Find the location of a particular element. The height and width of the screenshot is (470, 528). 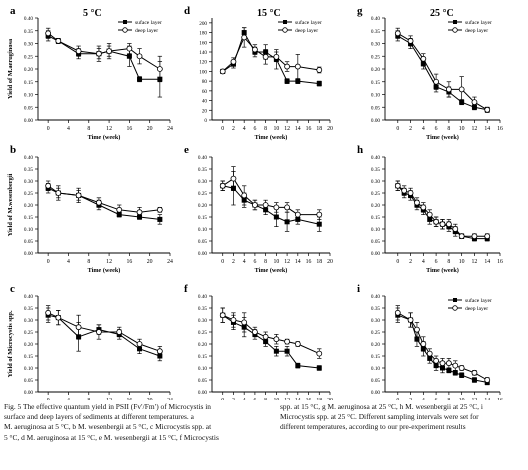

legend-label-deep: deep layer is located at coordinates (306, 31).